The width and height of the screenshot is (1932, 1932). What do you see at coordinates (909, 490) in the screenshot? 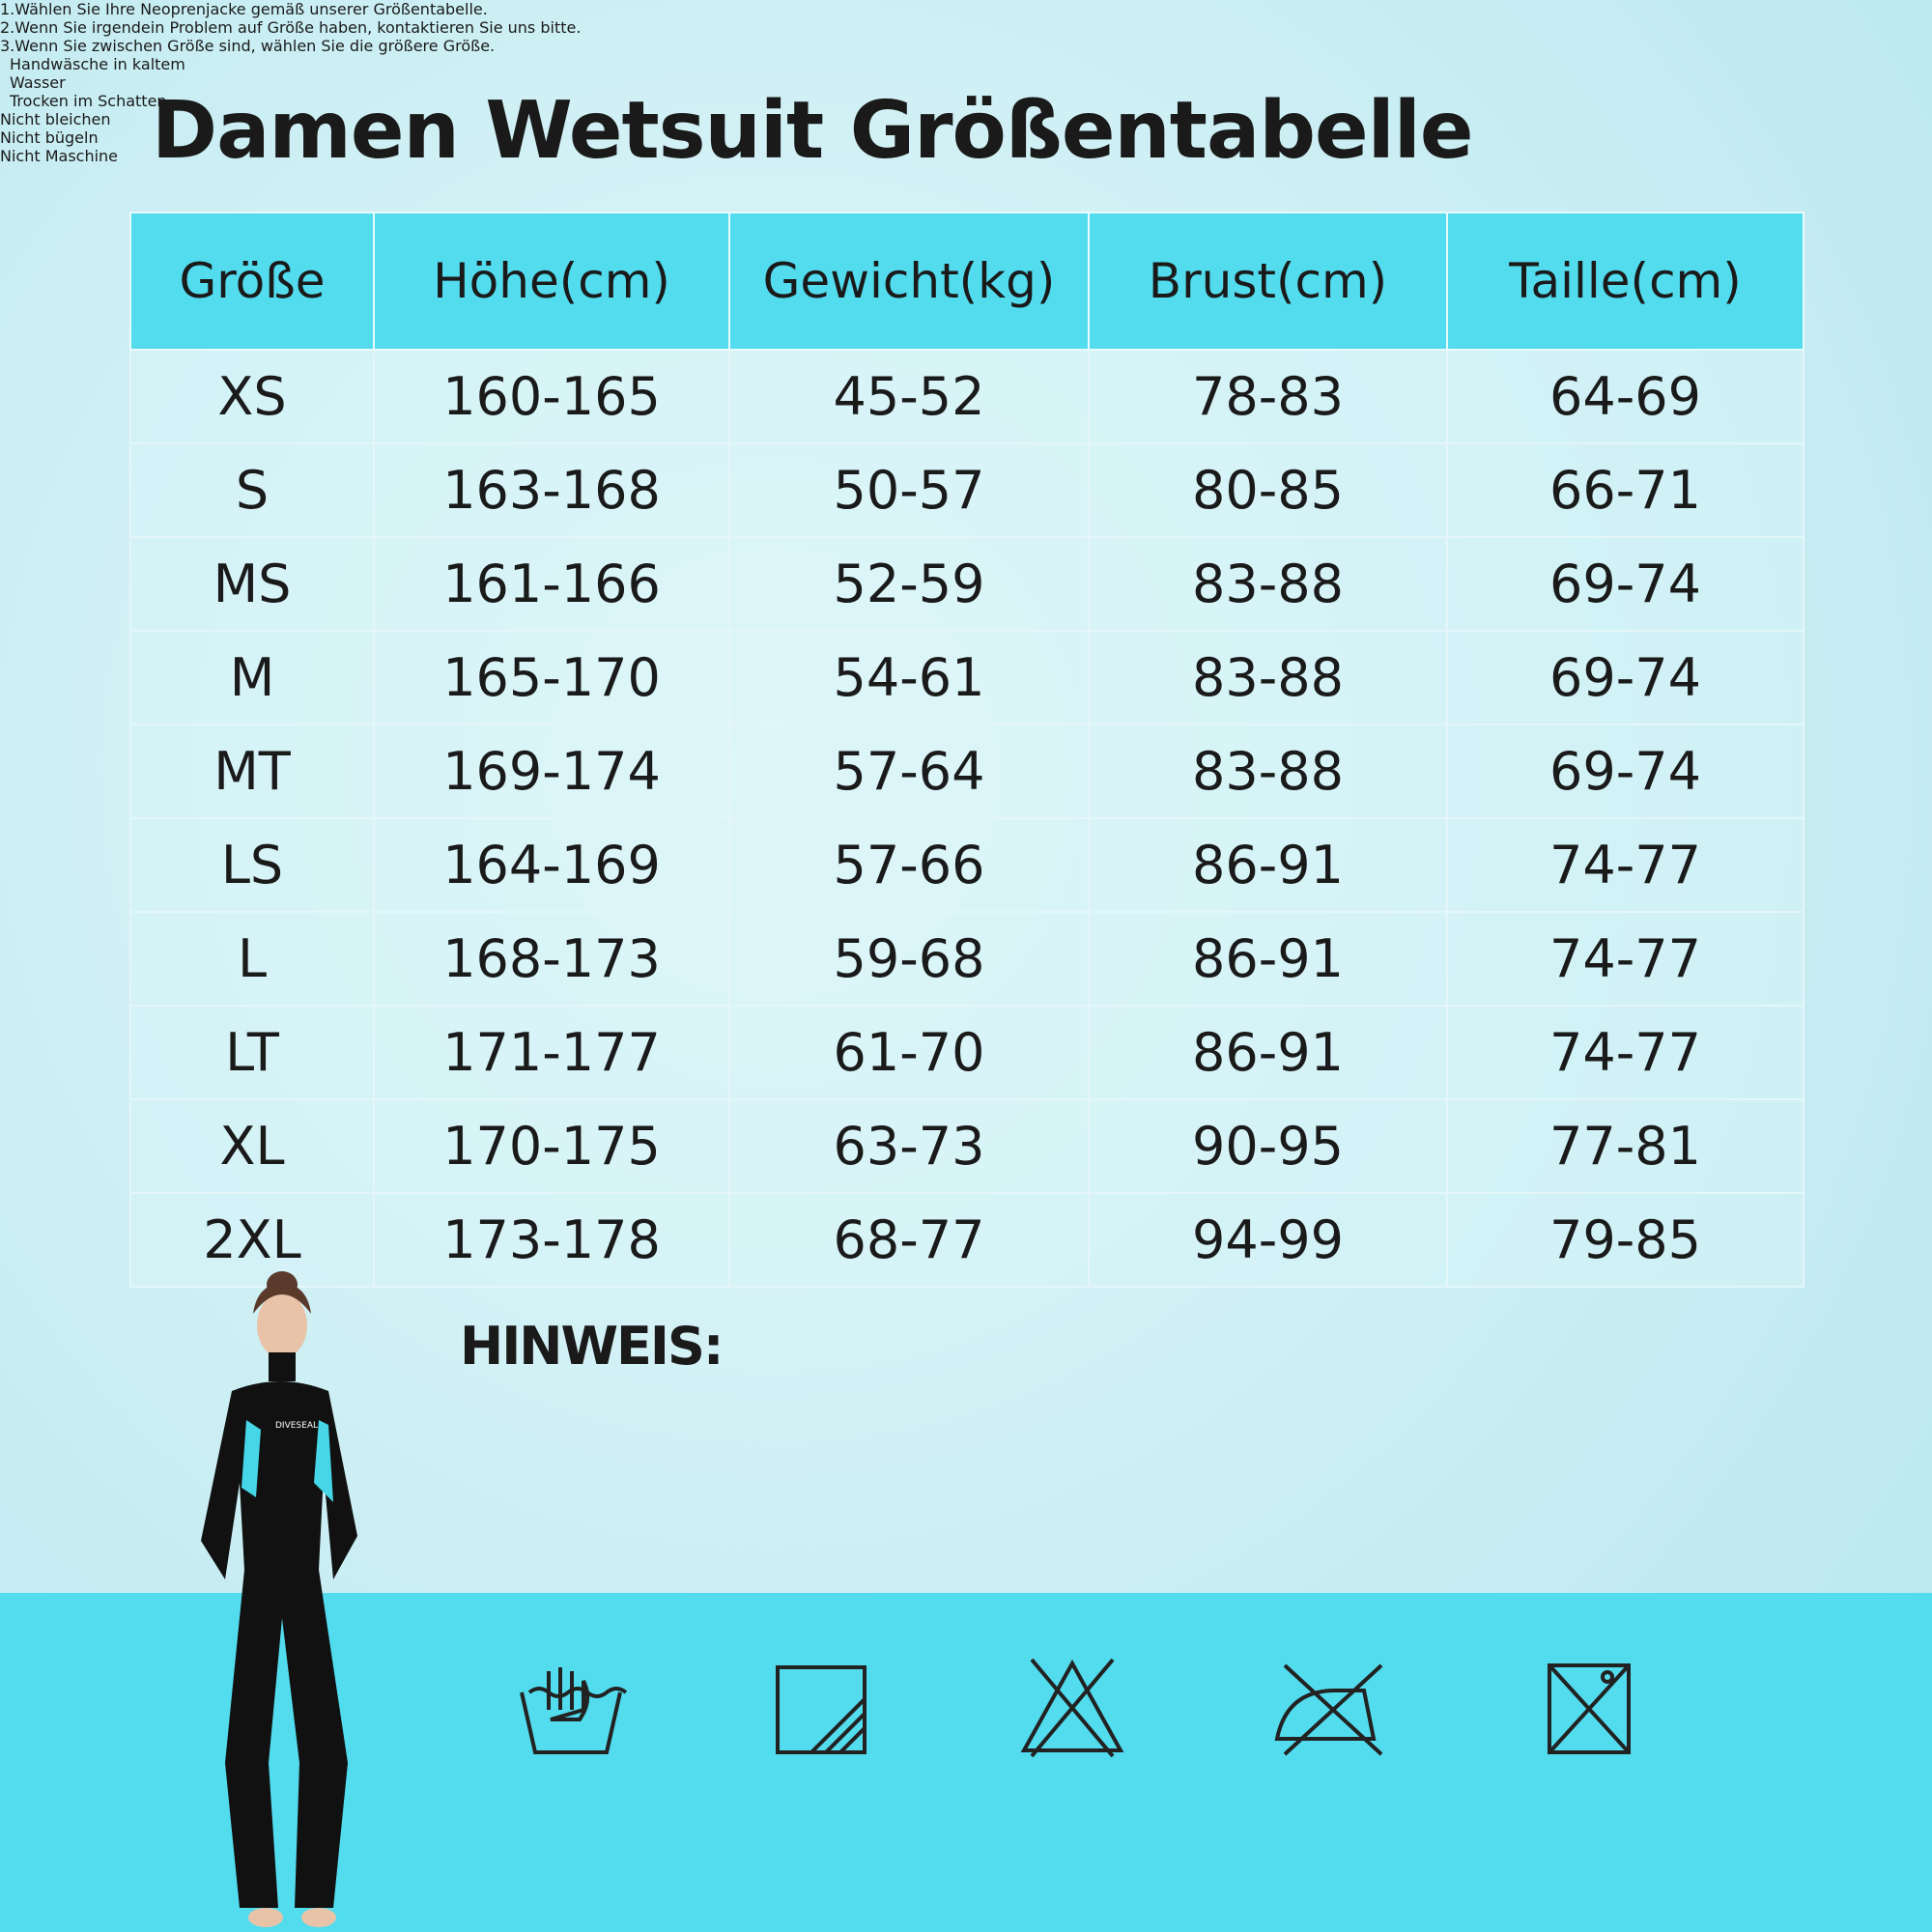
I see `table-cell: 50-57` at bounding box center [909, 490].